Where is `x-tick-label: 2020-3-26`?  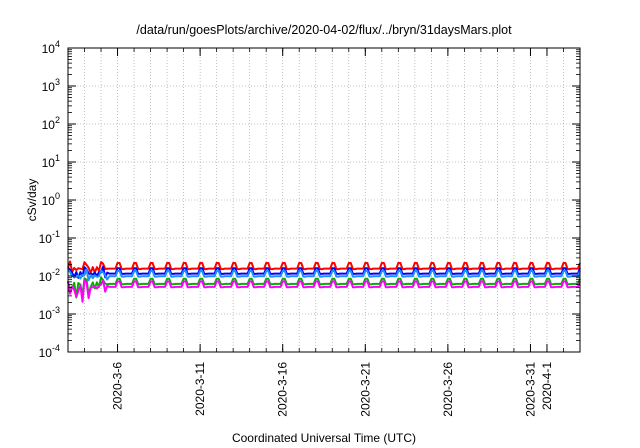 x-tick-label: 2020-3-26 is located at coordinates (448, 389).